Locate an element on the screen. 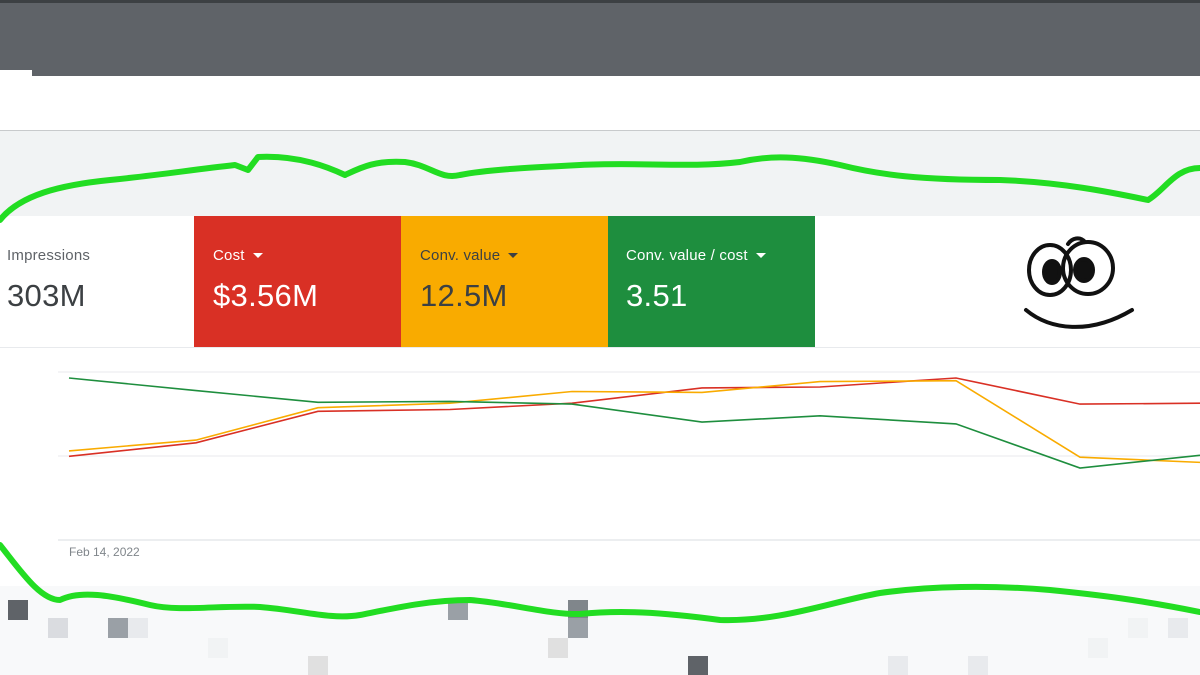 The width and height of the screenshot is (1200, 675). cost-label: Cost is located at coordinates (229, 255).